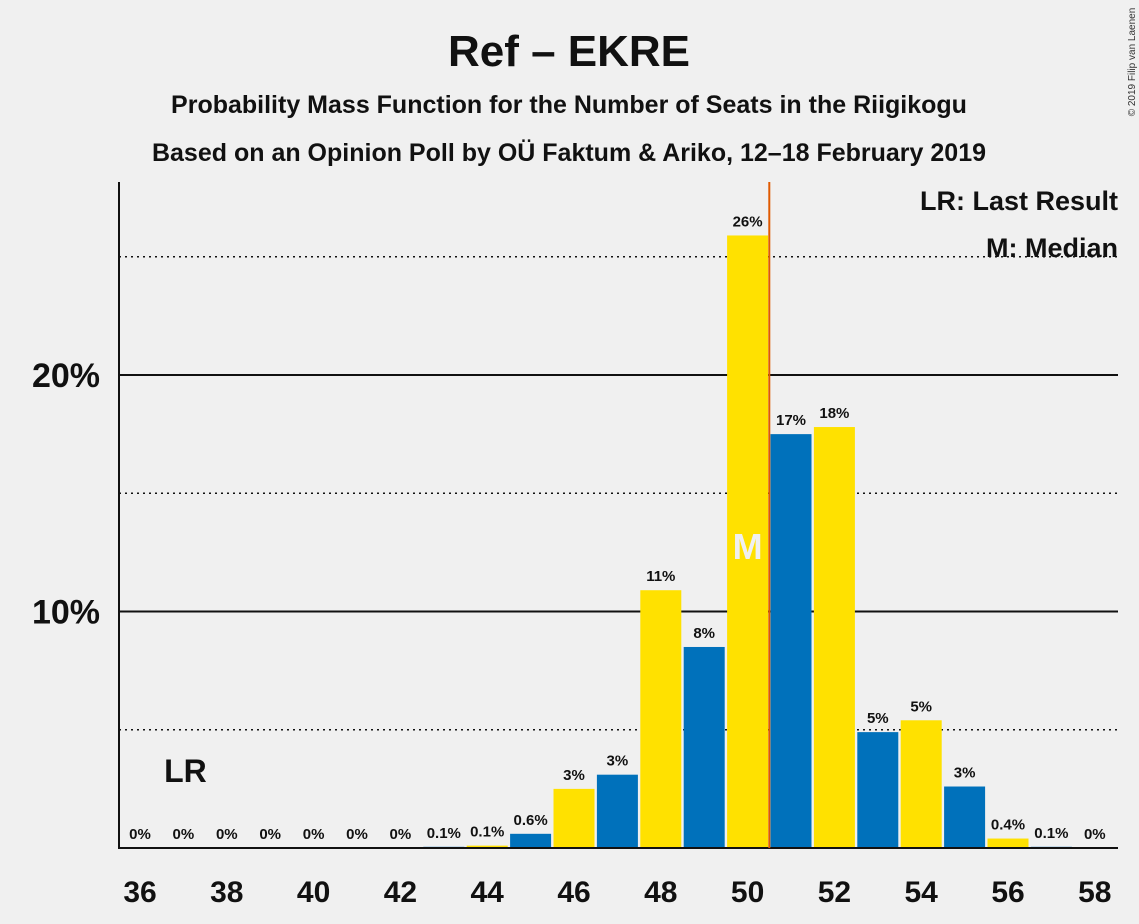  I want to click on copyright-notice: © 2019 Filip van Laenen, so click(1132, 62).